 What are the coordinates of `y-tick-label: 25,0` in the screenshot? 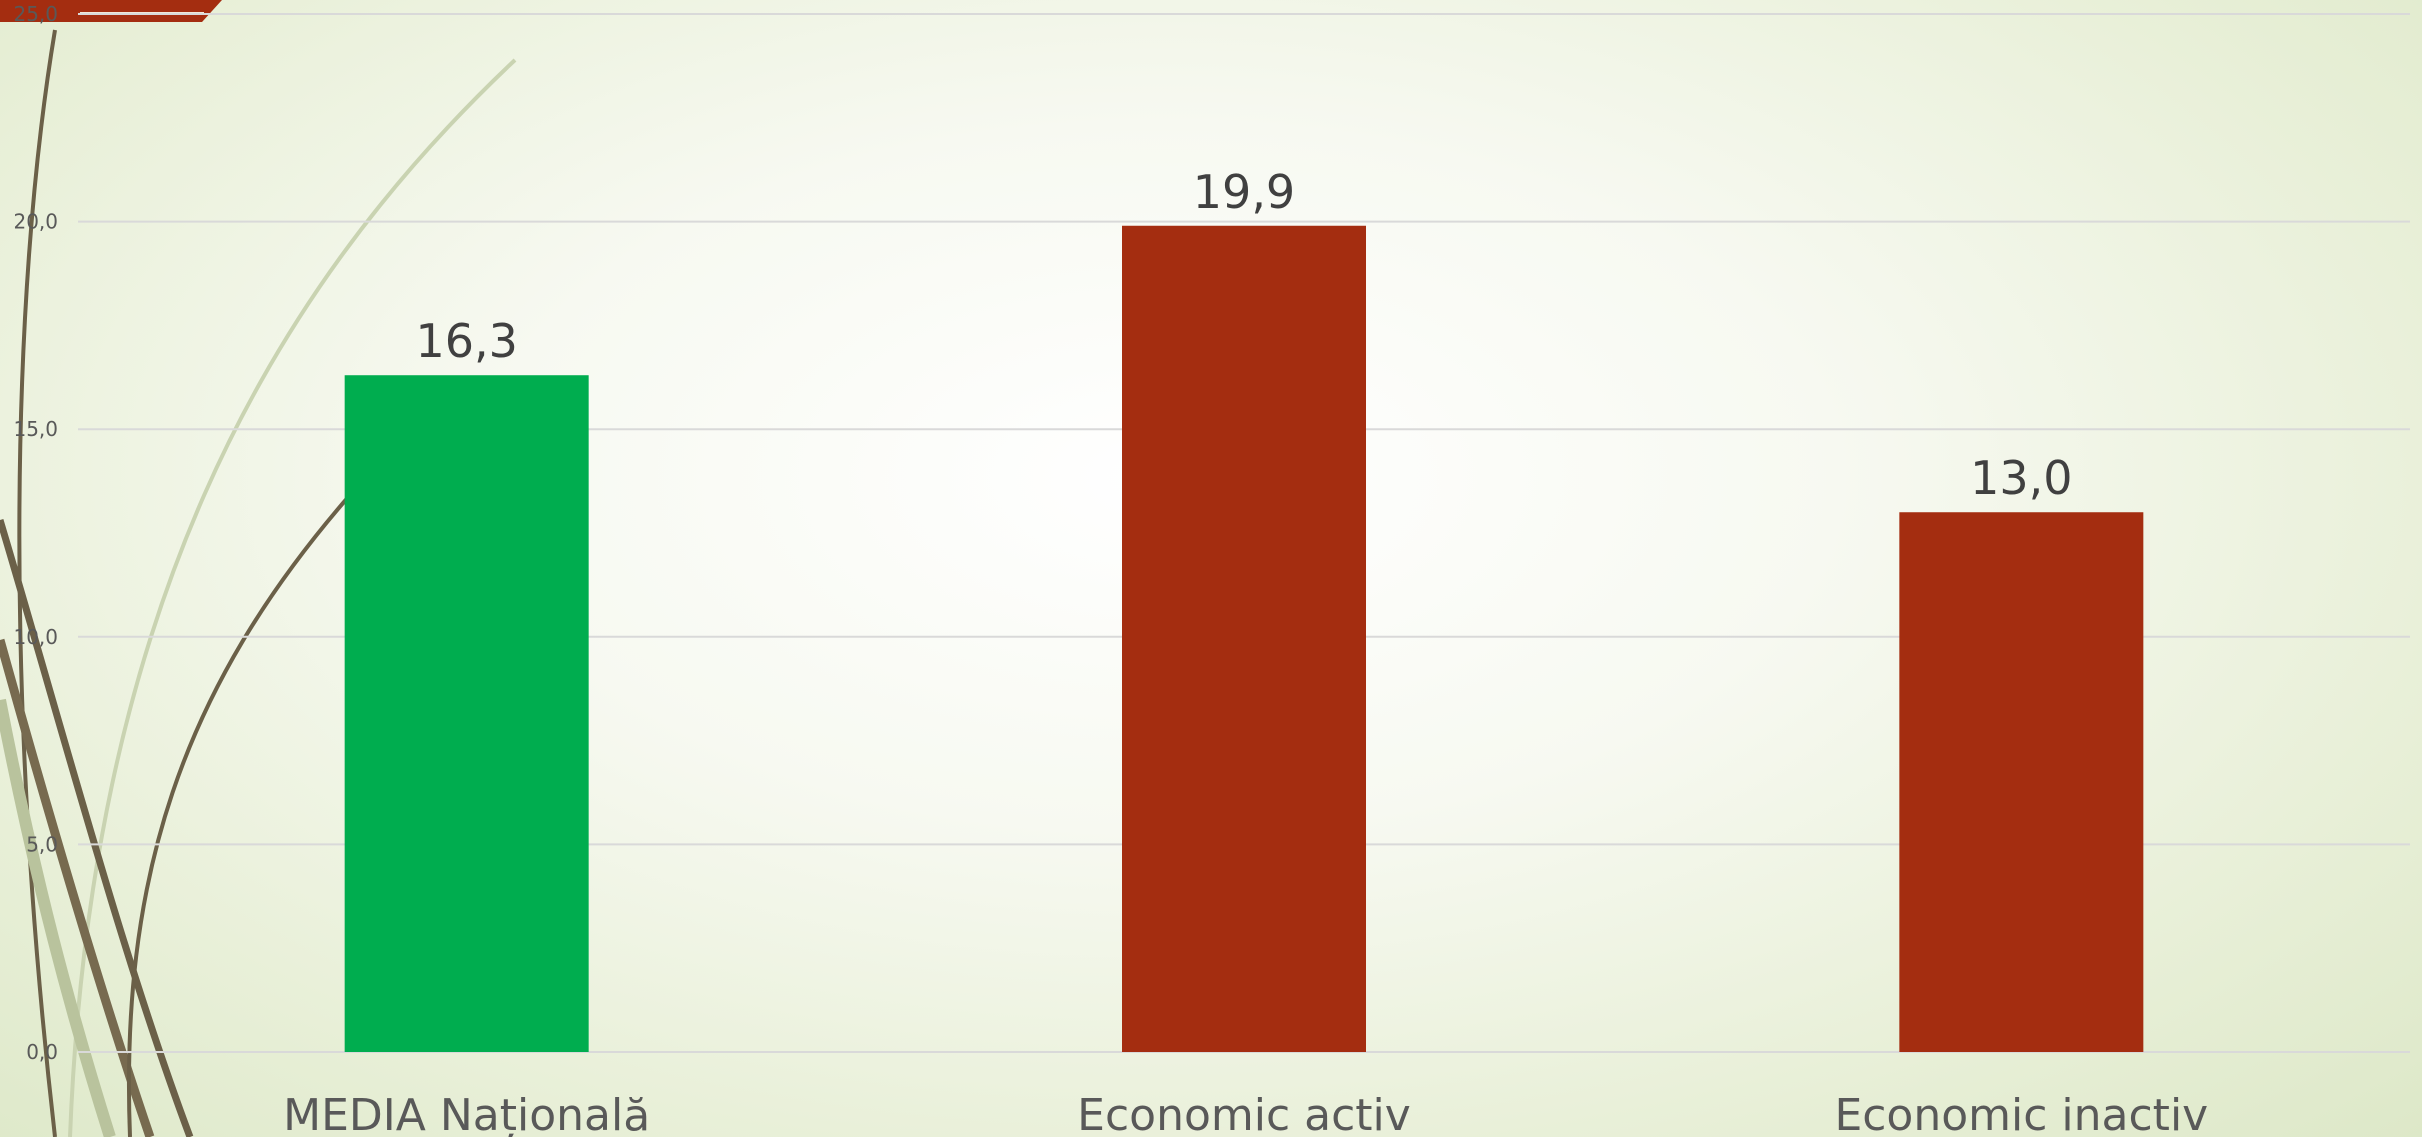 It's located at (35, 14).